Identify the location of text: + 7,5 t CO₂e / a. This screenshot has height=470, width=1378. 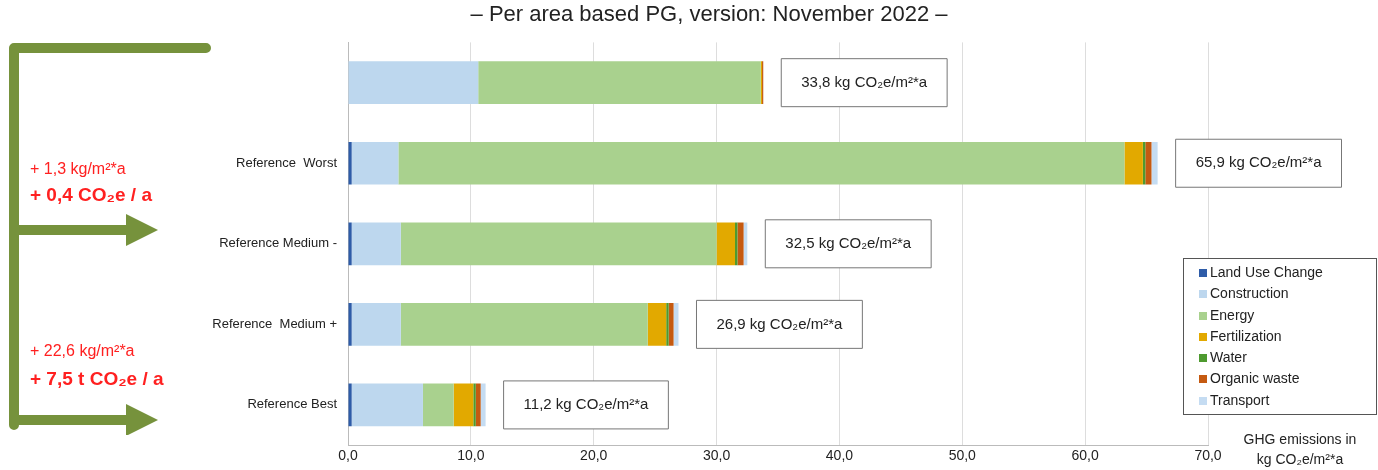
(97, 379).